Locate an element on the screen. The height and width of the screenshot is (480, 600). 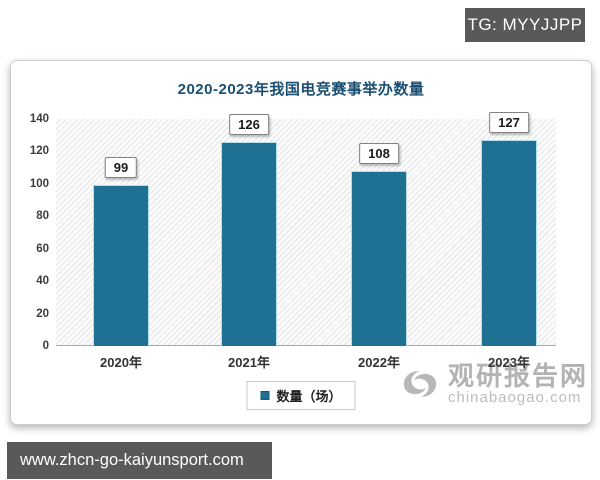
website-url-bar: www.zhcn-go-kaiyunsport.com is located at coordinates (139, 460).